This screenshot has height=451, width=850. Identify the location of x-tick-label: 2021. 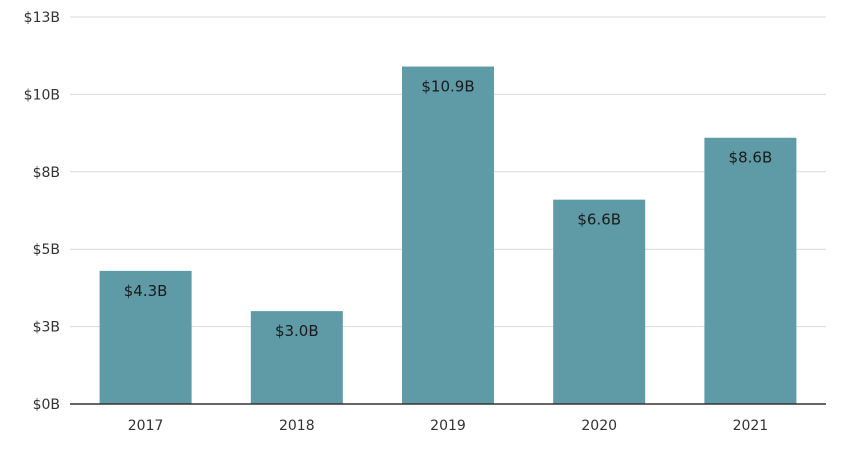
(751, 426).